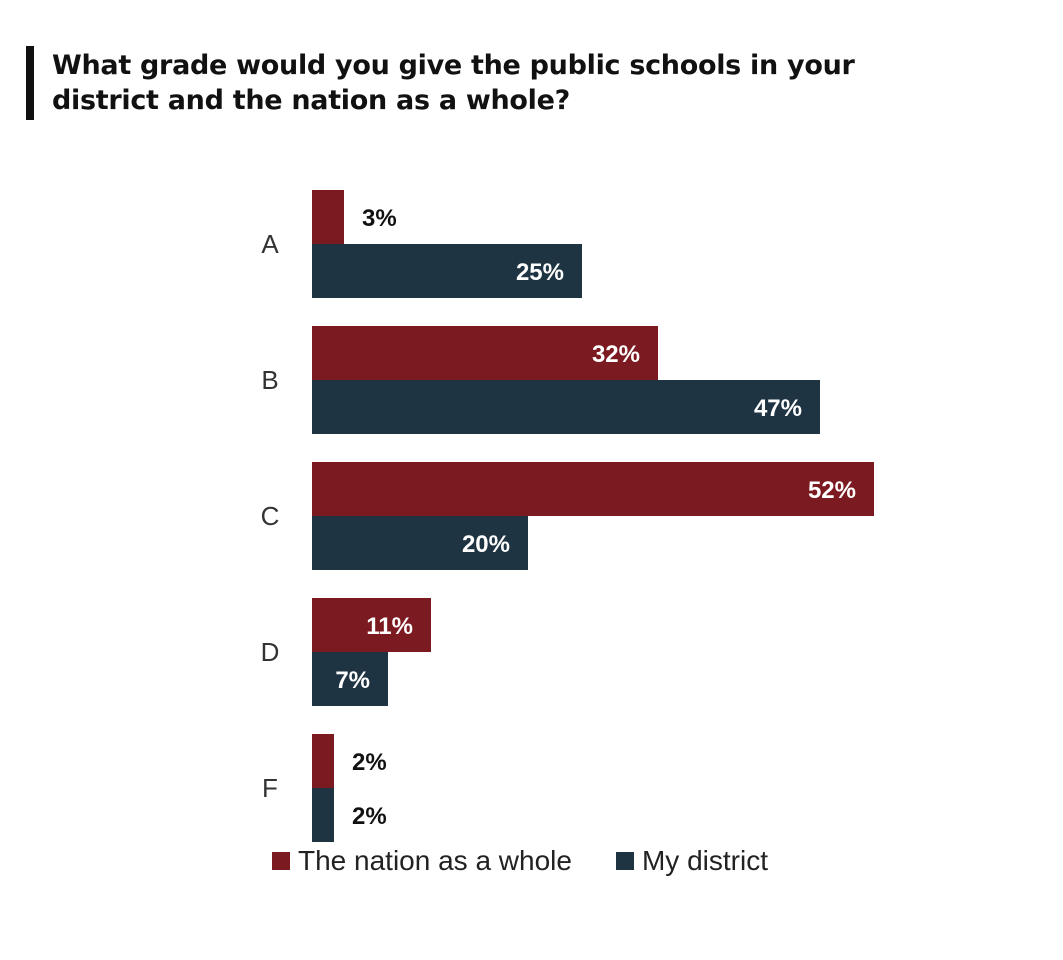 Image resolution: width=1063 pixels, height=960 pixels. Describe the element at coordinates (389, 626) in the screenshot. I see `value-label-nation-d: 11%` at that location.